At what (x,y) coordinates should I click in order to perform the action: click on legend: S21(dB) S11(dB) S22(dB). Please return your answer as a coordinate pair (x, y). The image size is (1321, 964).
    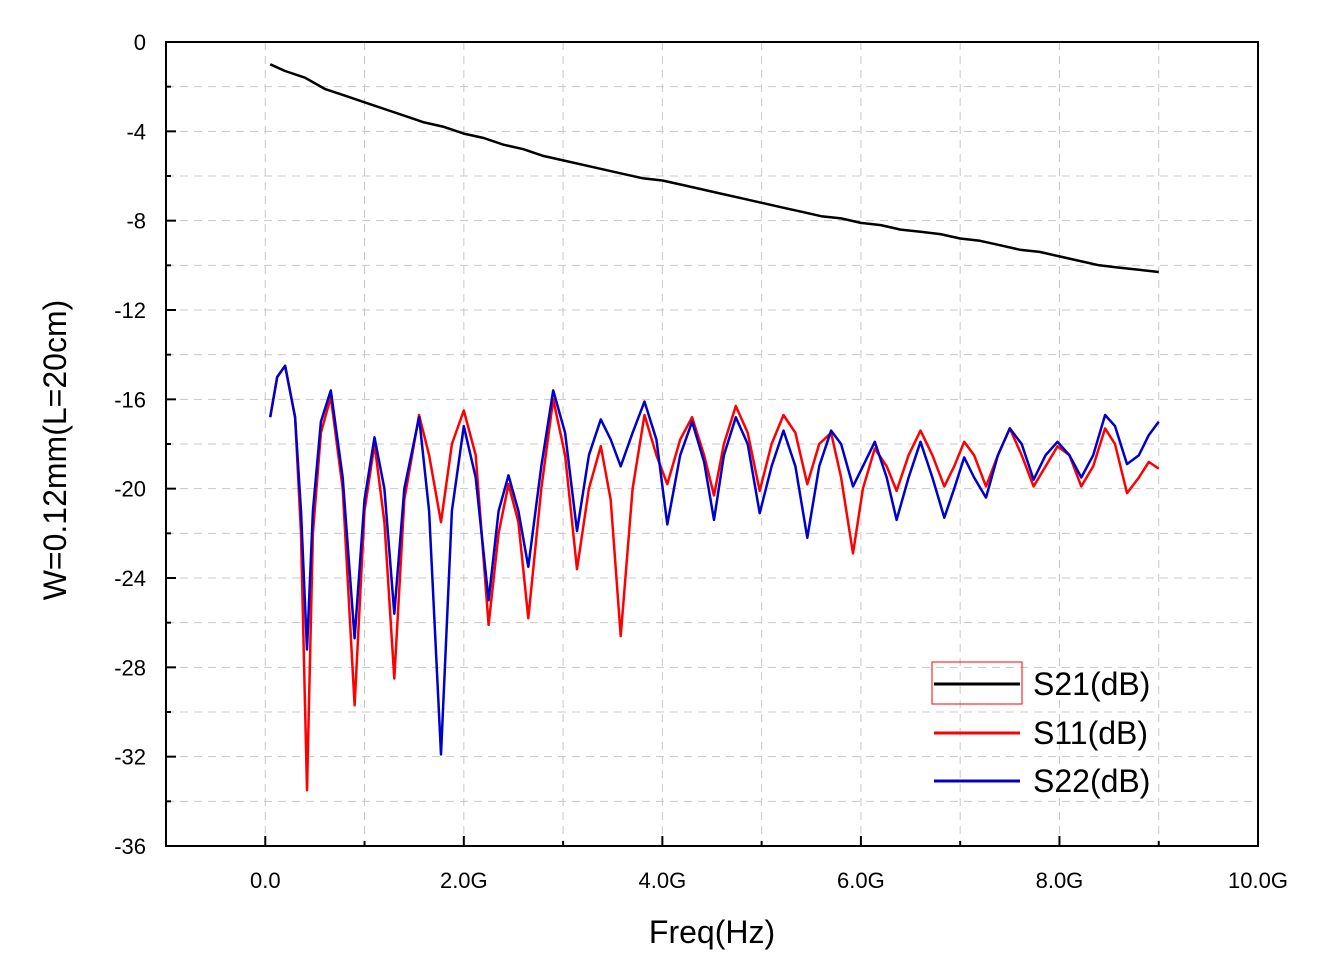
    Looking at the image, I should click on (1040, 730).